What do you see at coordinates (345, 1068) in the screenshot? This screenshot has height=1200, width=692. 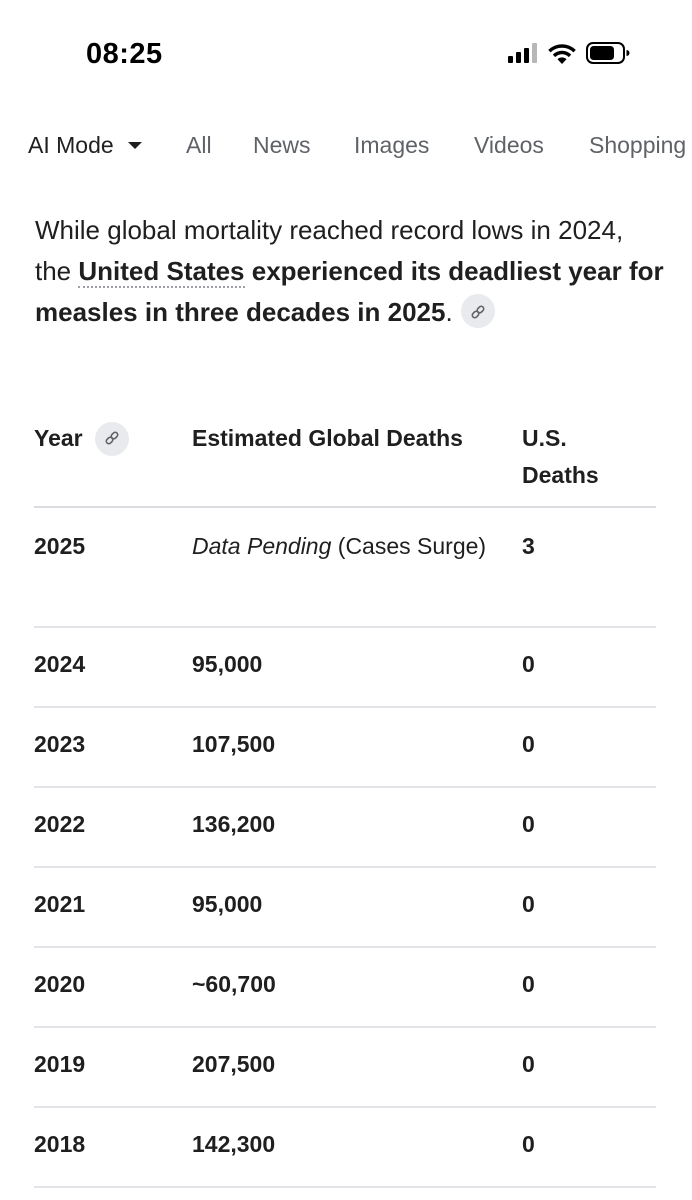 I see `table-row: 2019 207,500 0` at bounding box center [345, 1068].